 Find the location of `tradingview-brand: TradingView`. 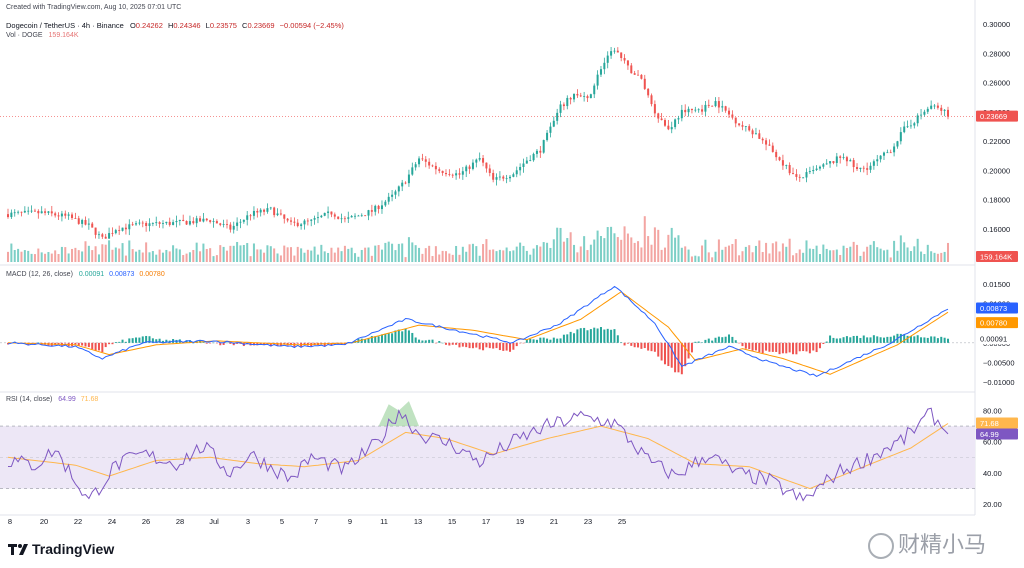

tradingview-brand: TradingView is located at coordinates (61, 549).